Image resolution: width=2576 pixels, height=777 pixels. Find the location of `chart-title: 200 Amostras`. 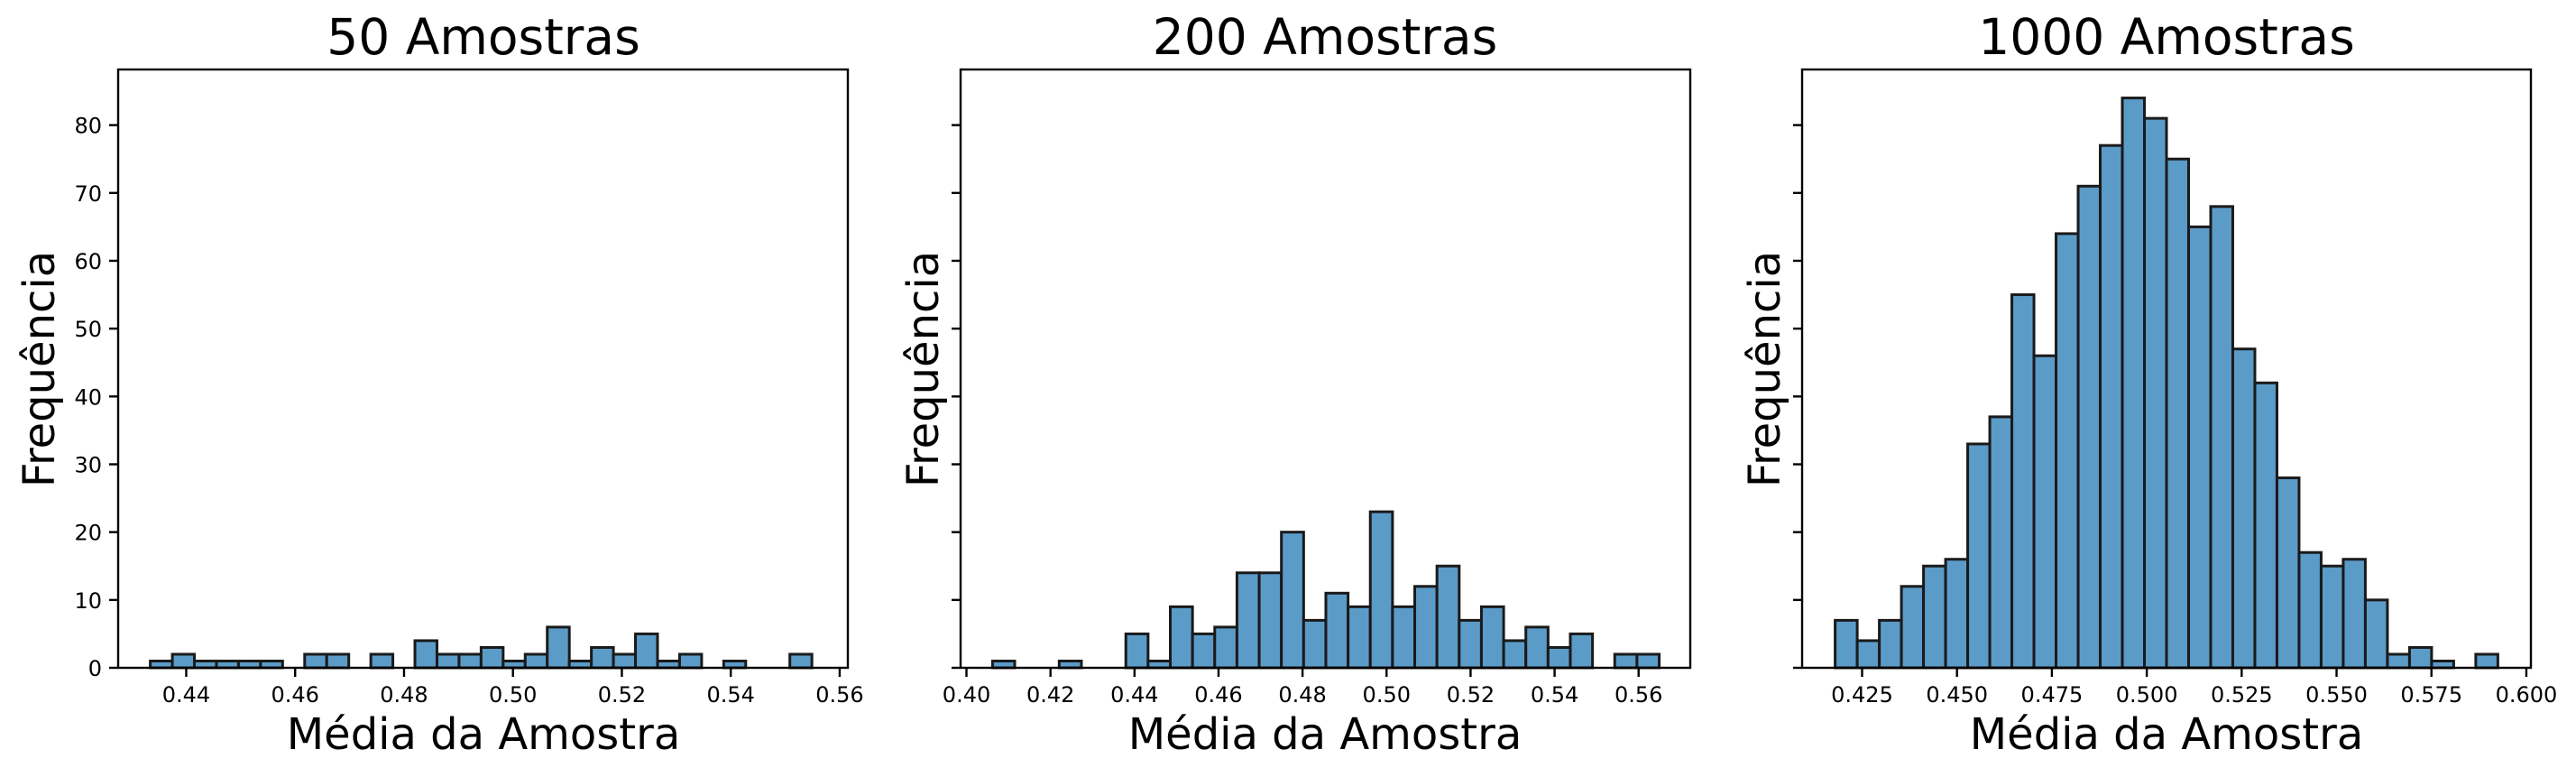

chart-title: 200 Amostras is located at coordinates (1325, 37).